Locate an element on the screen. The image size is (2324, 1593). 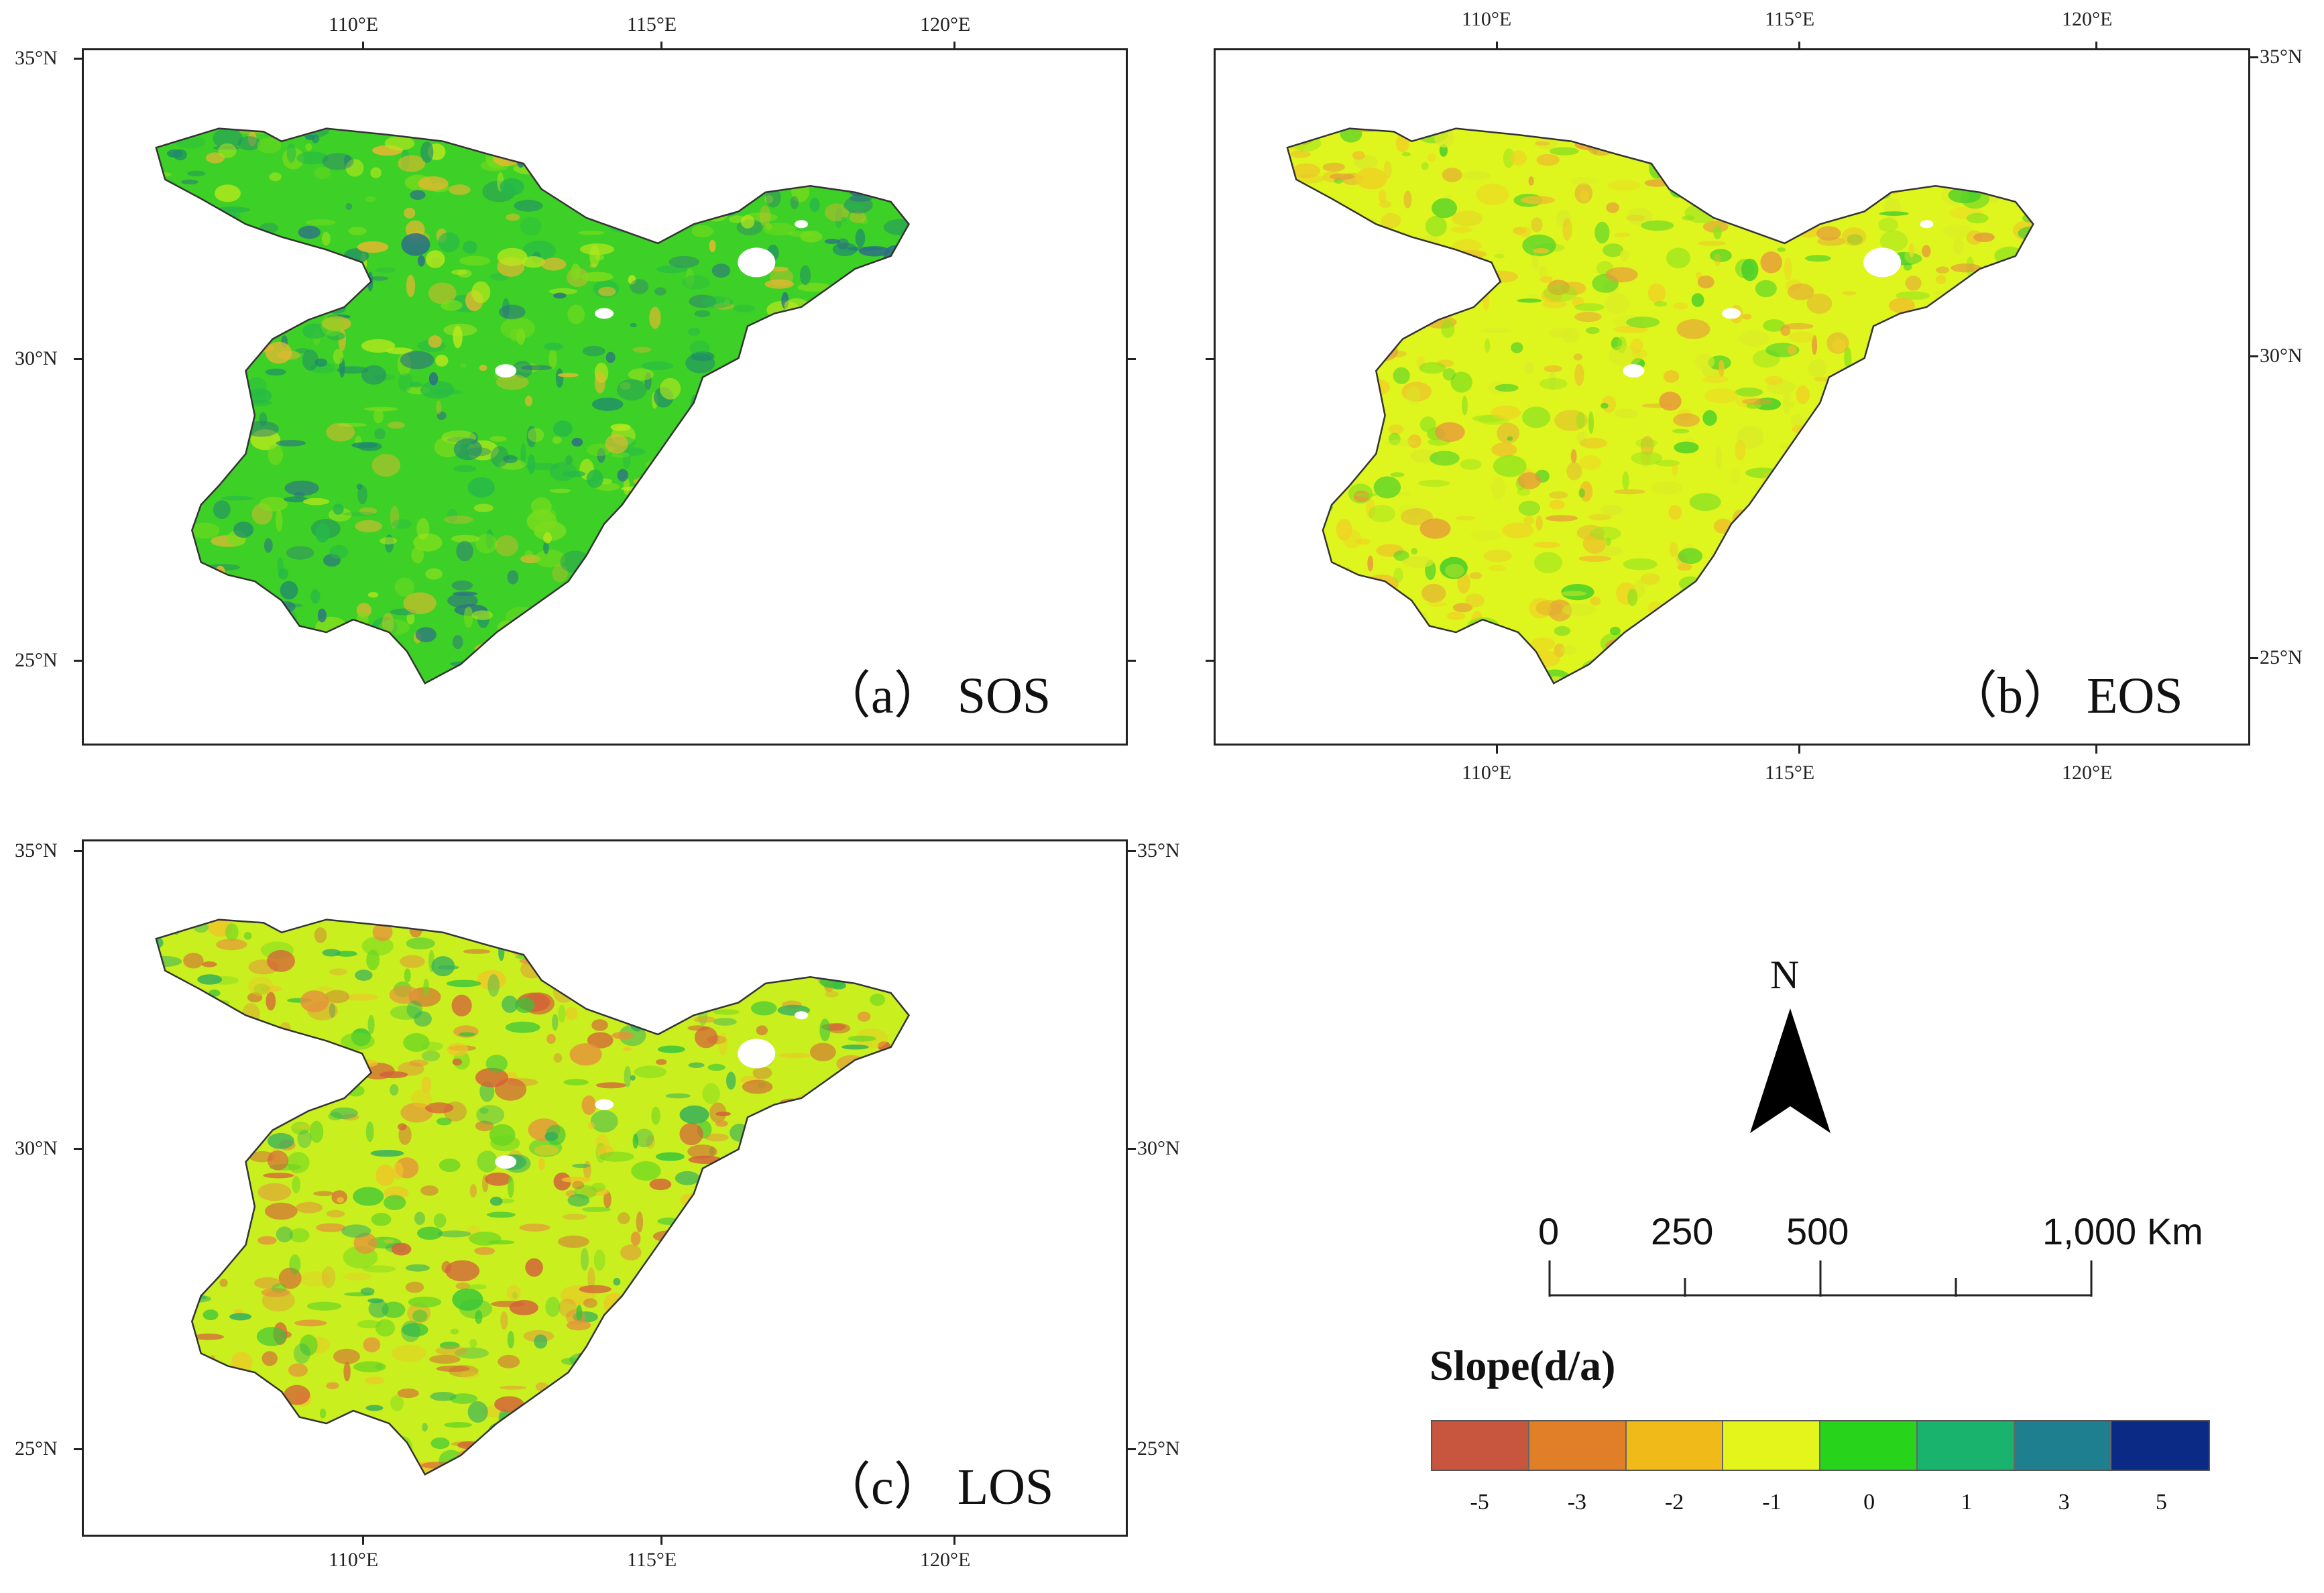
lon-label-115-b-bottom: 115°E is located at coordinates (1790, 773).